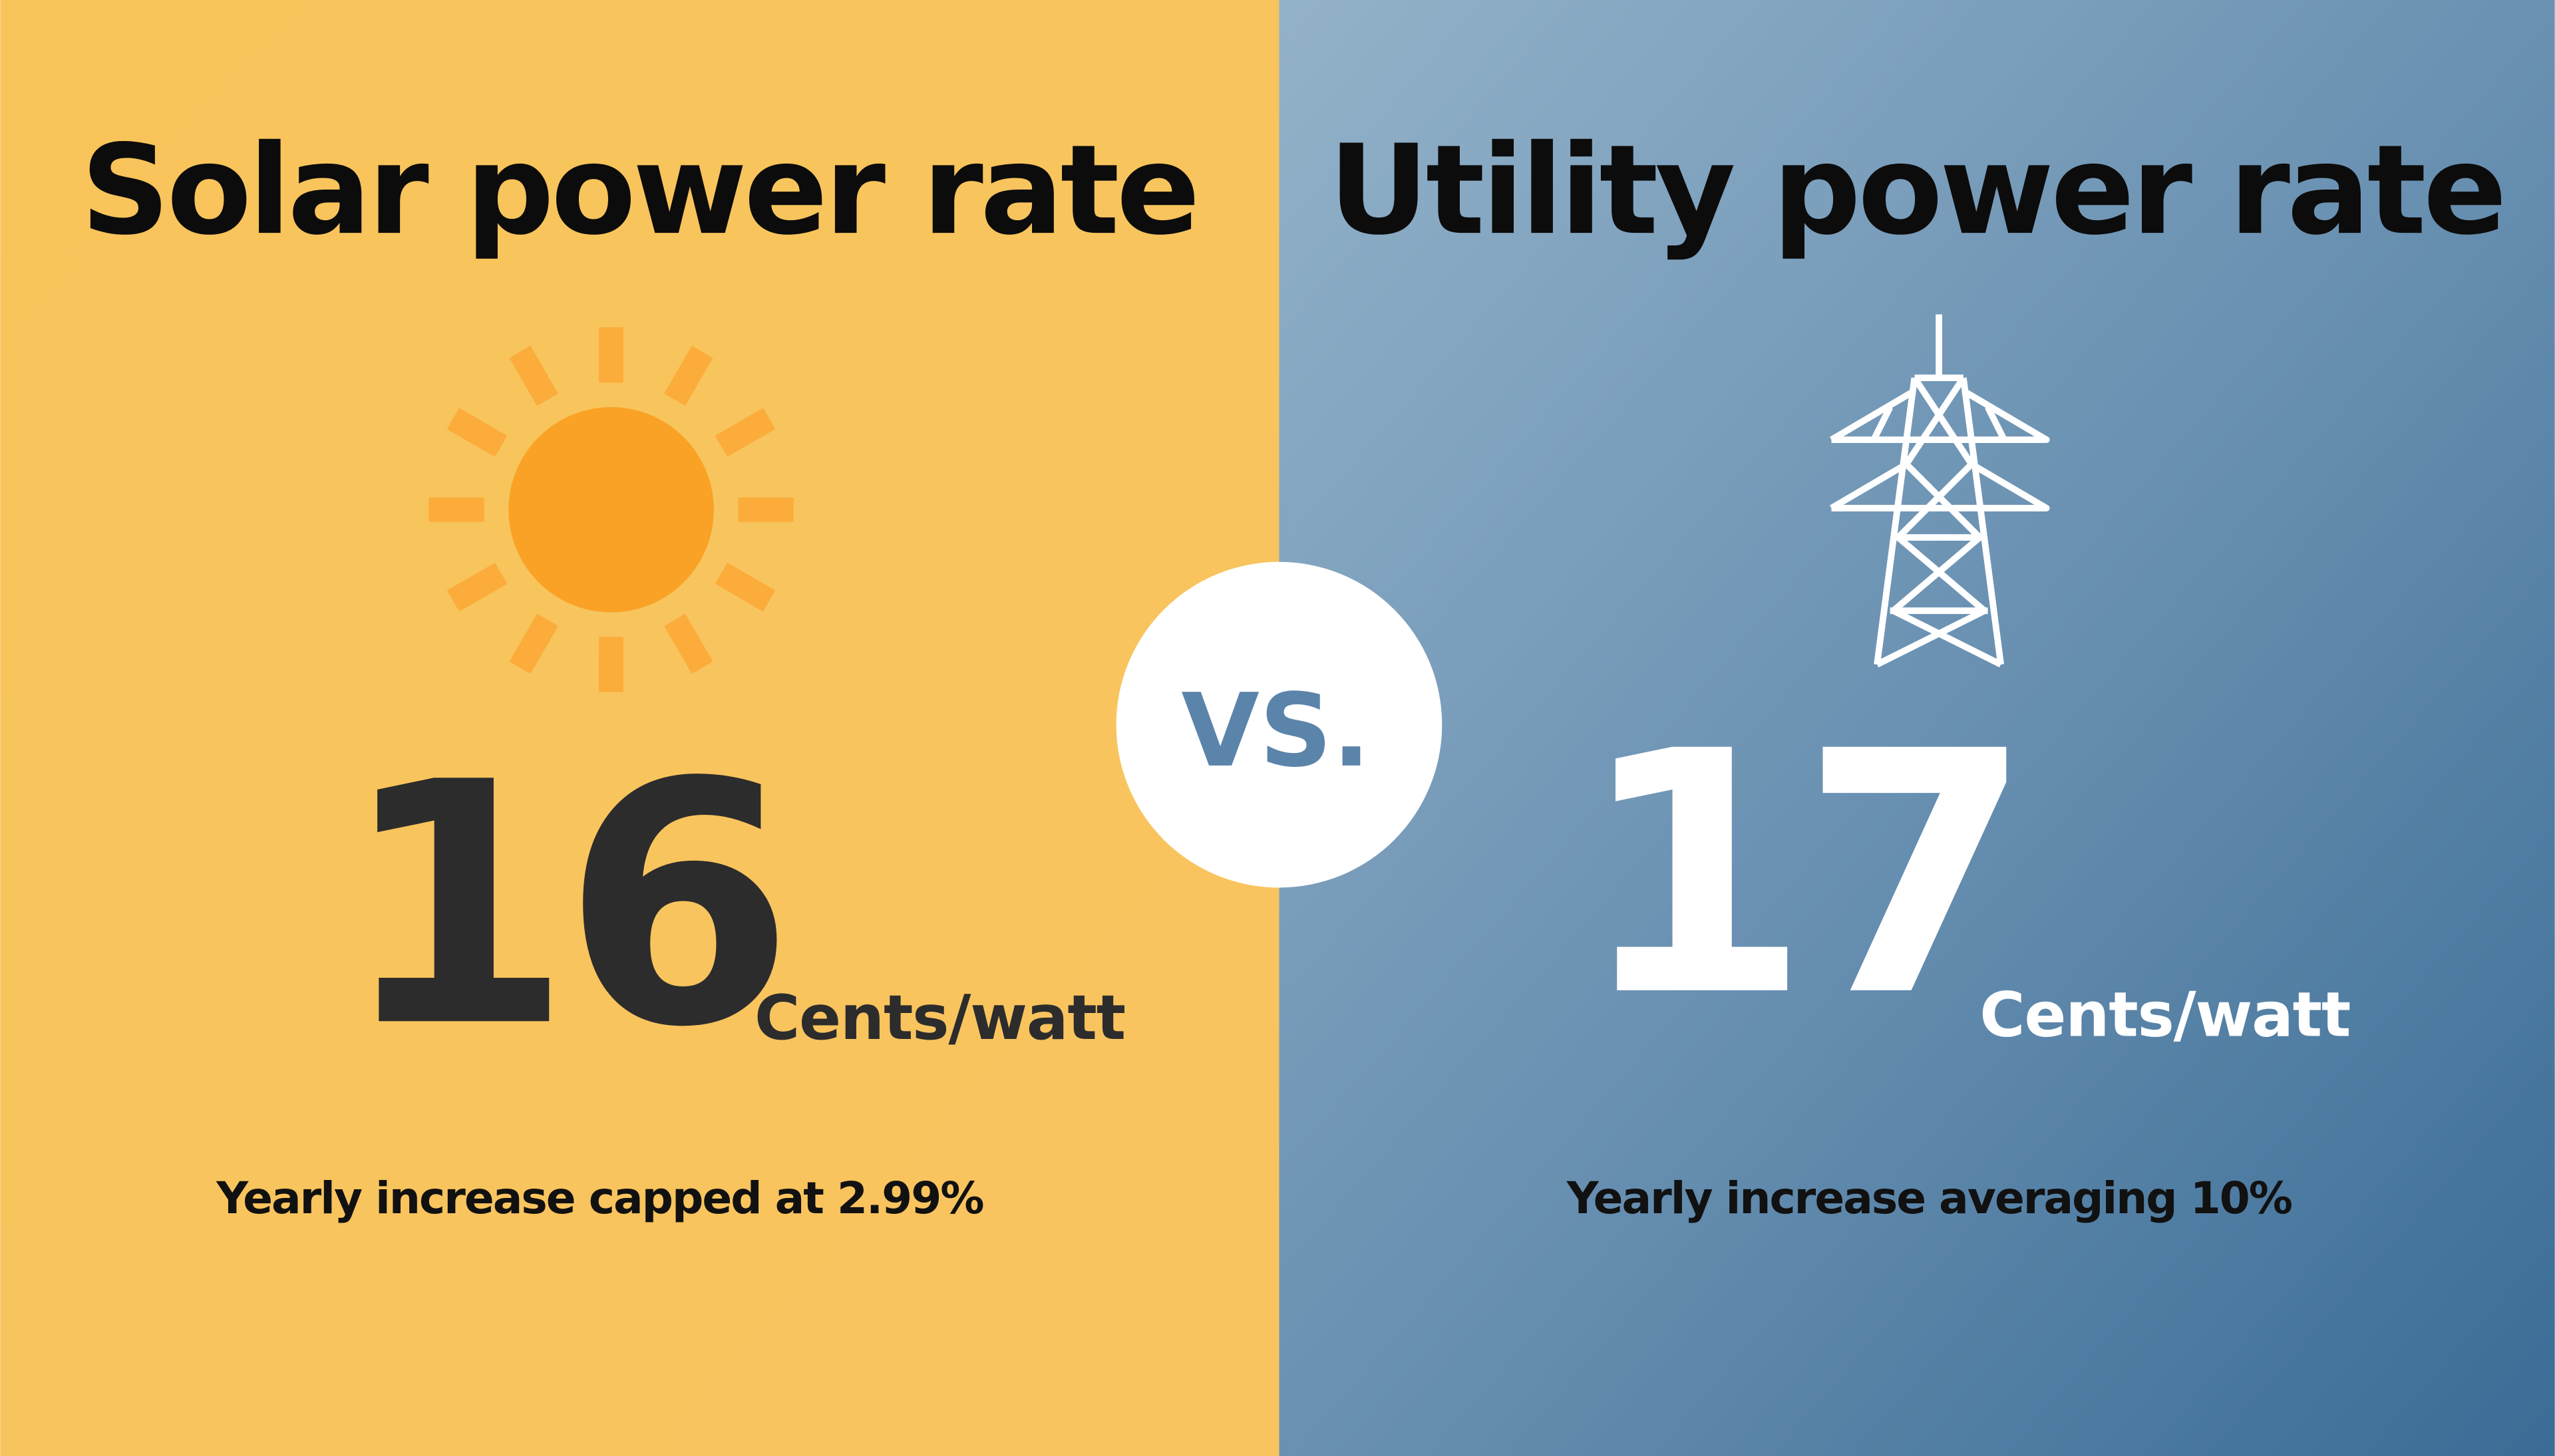 Image resolution: width=2555 pixels, height=1456 pixels. I want to click on vs-badge, so click(1279, 724).